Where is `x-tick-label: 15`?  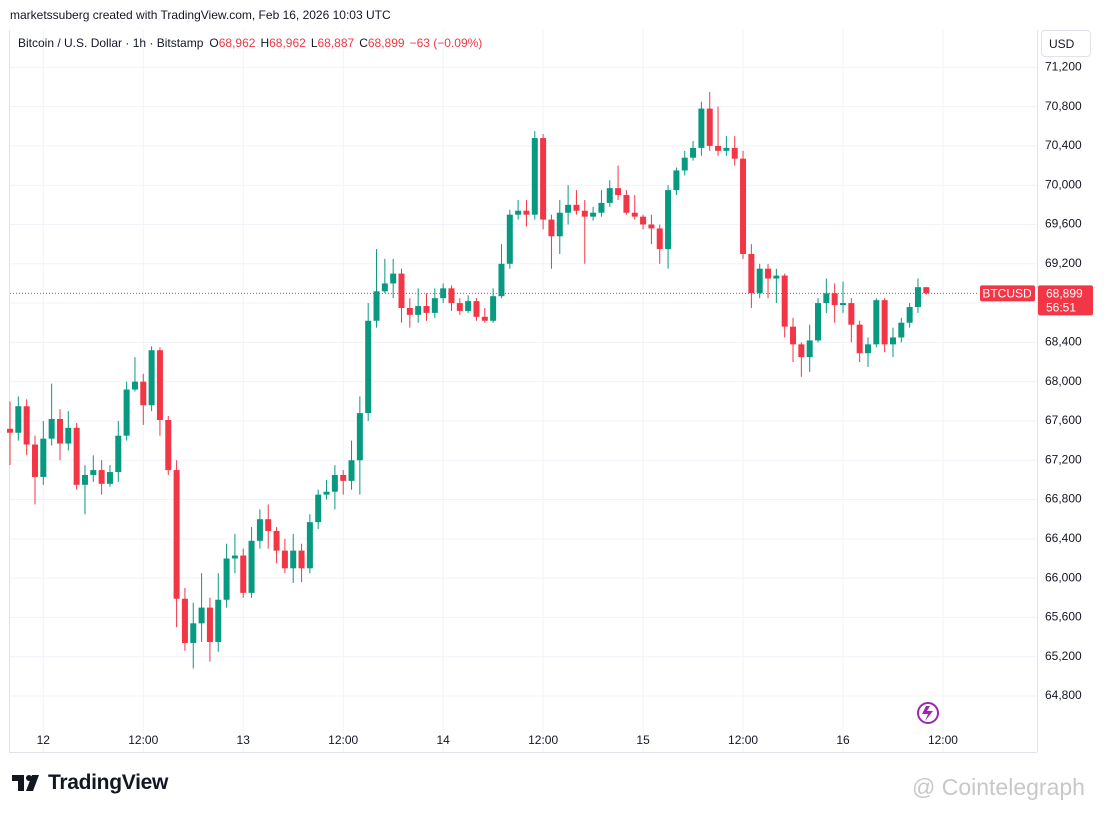 x-tick-label: 15 is located at coordinates (643, 740).